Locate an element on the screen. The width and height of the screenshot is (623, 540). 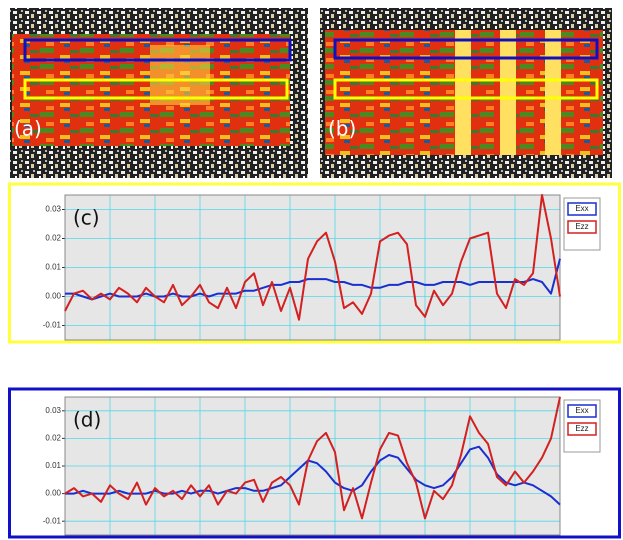
panel-b: (b) is located at coordinates (466, 93).